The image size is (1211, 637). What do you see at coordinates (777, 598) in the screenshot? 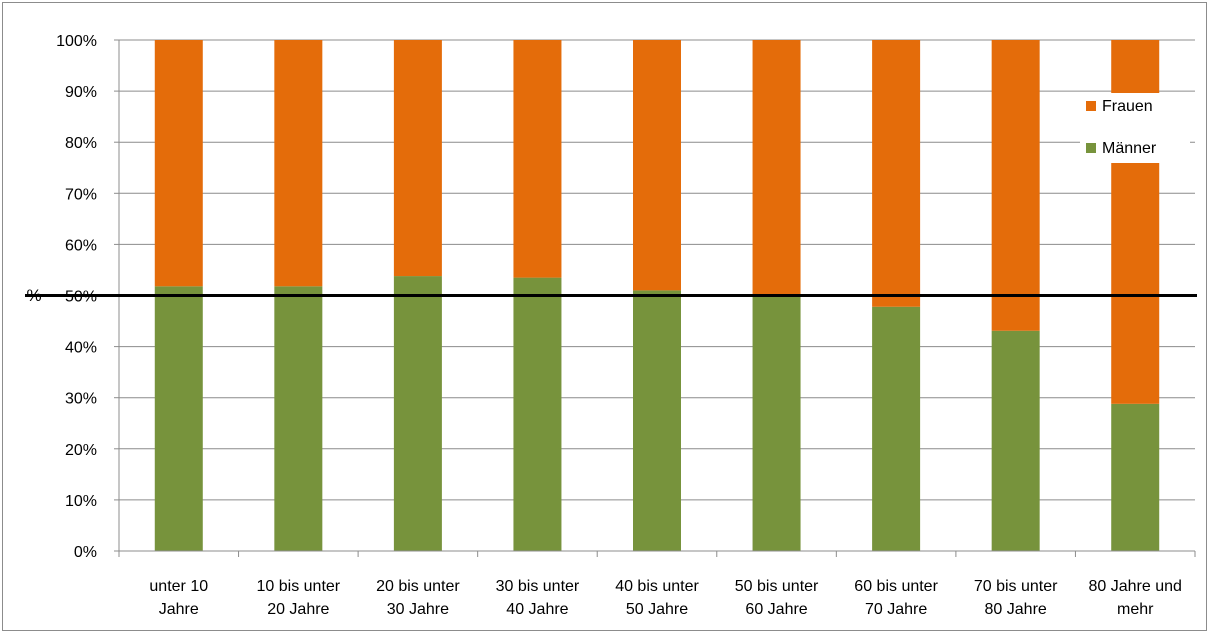
I see `x-tick-label: 50 bis unter 60 Jahre` at bounding box center [777, 598].